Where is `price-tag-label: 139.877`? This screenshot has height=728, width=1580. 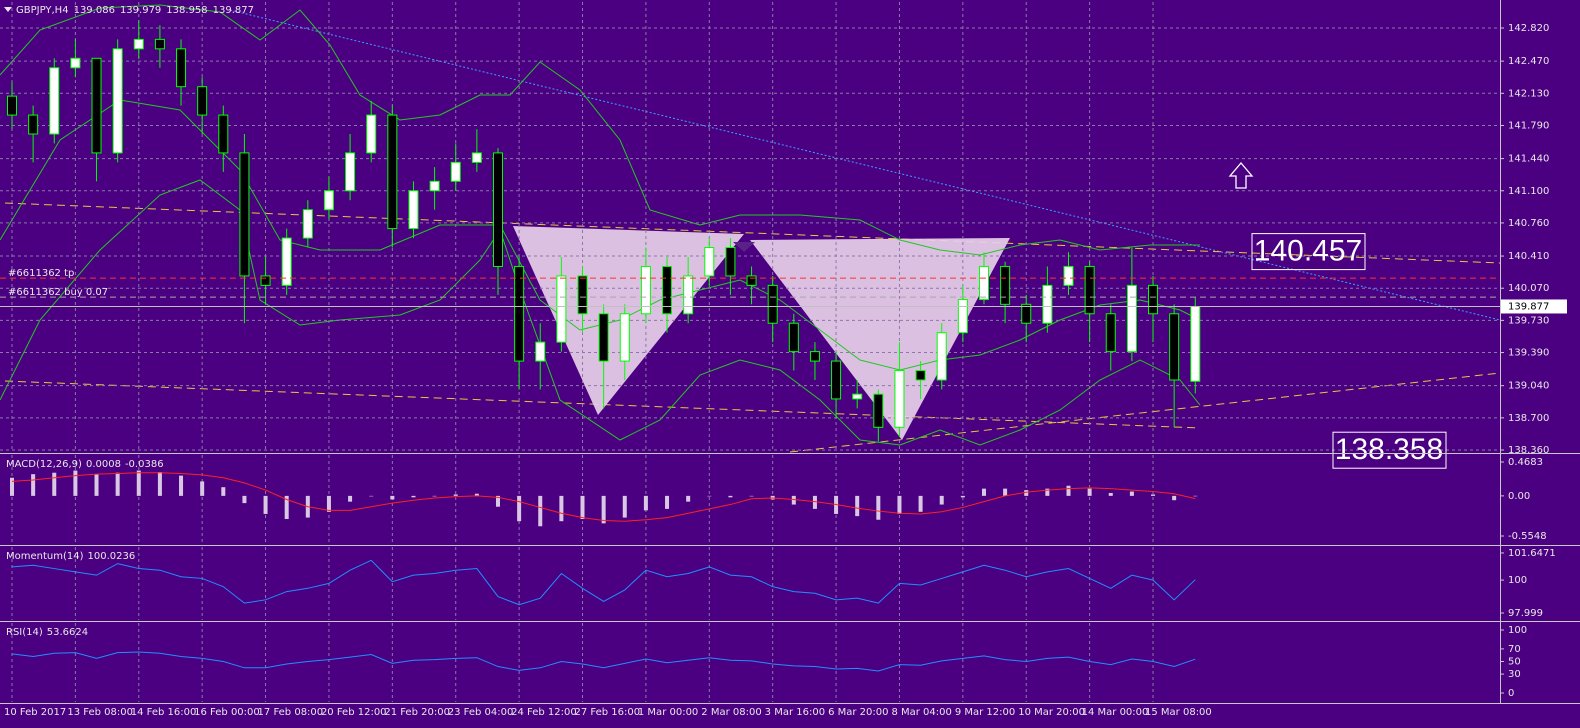 price-tag-label: 139.877 is located at coordinates (1528, 306).